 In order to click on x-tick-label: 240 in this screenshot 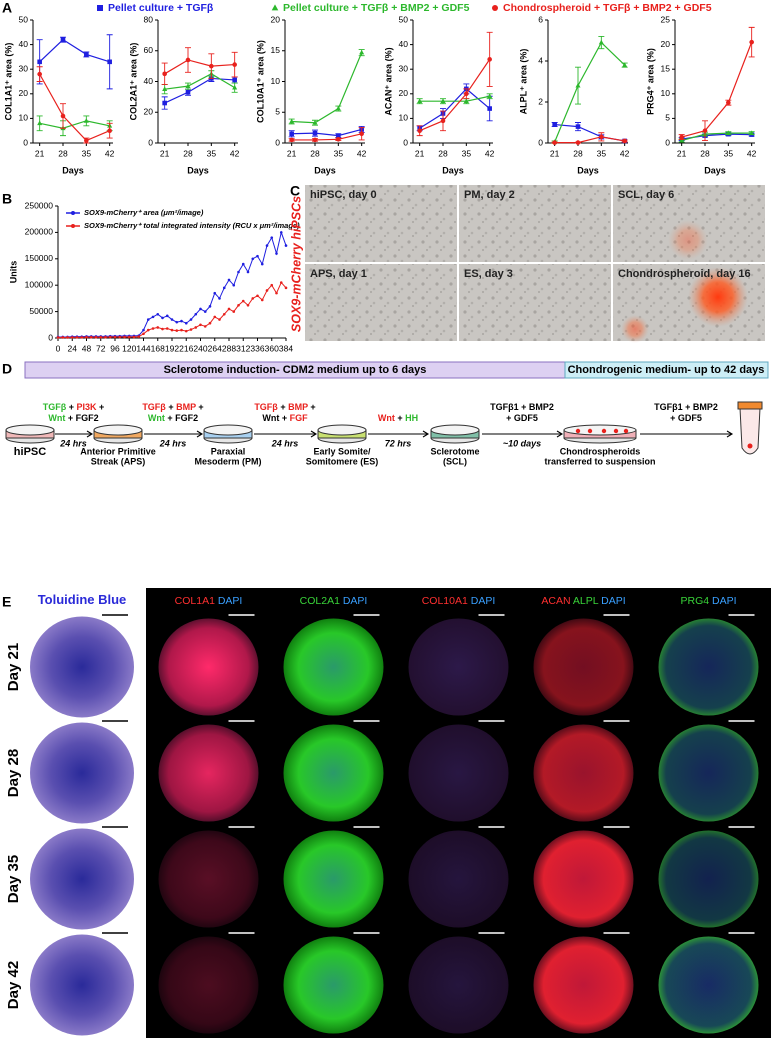, I will do `click(200, 348)`.